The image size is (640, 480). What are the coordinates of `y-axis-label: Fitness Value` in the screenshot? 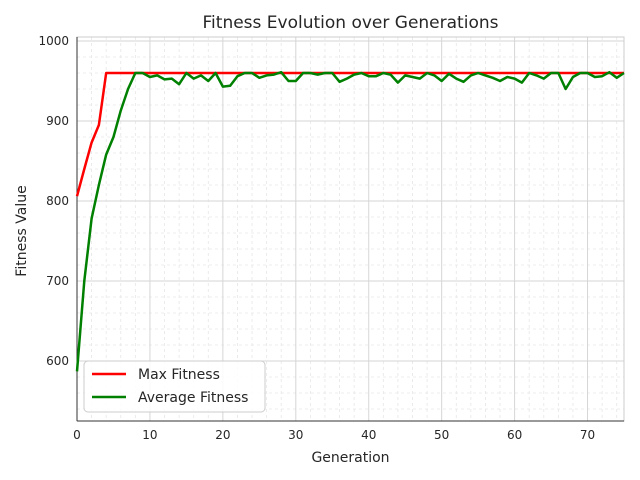 It's located at (22, 230).